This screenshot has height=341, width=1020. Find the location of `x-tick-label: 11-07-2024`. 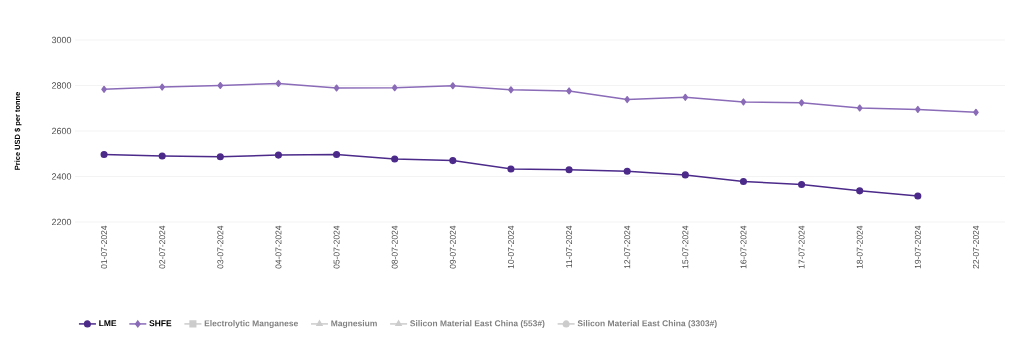

x-tick-label: 11-07-2024 is located at coordinates (569, 246).